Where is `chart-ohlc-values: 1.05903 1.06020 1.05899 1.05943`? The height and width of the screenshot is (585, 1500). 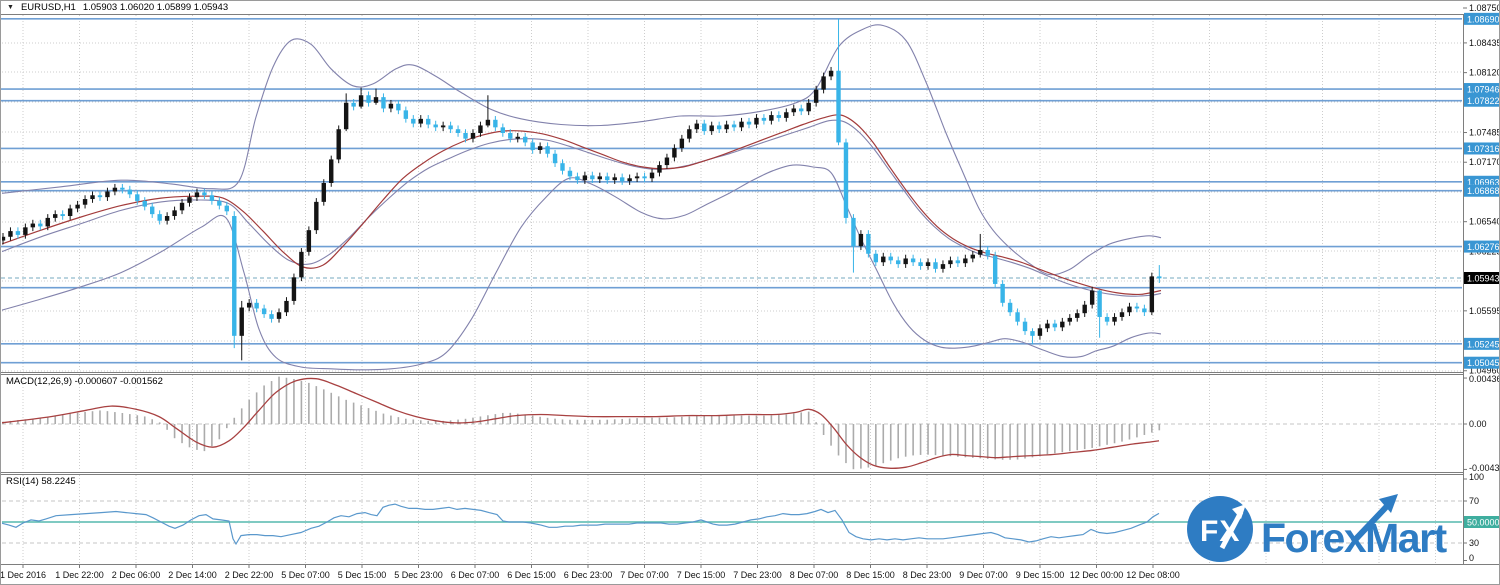 chart-ohlc-values: 1.05903 1.06020 1.05899 1.05943 is located at coordinates (155, 7).